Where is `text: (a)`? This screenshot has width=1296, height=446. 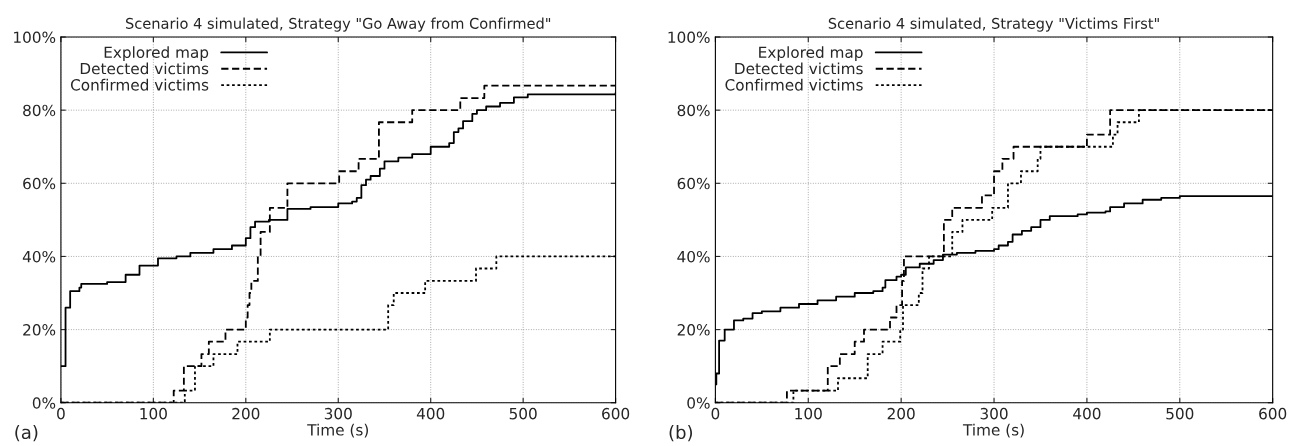
text: (a) is located at coordinates (26, 433).